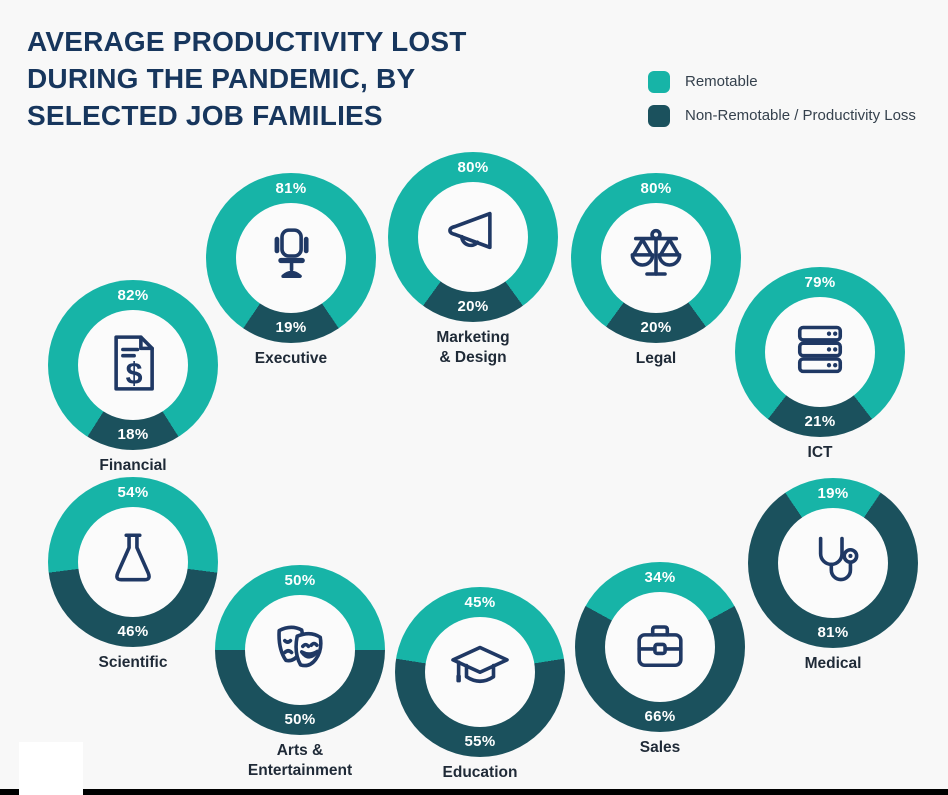 The image size is (948, 795). I want to click on legend-item-remotable: Remotable, so click(782, 81).